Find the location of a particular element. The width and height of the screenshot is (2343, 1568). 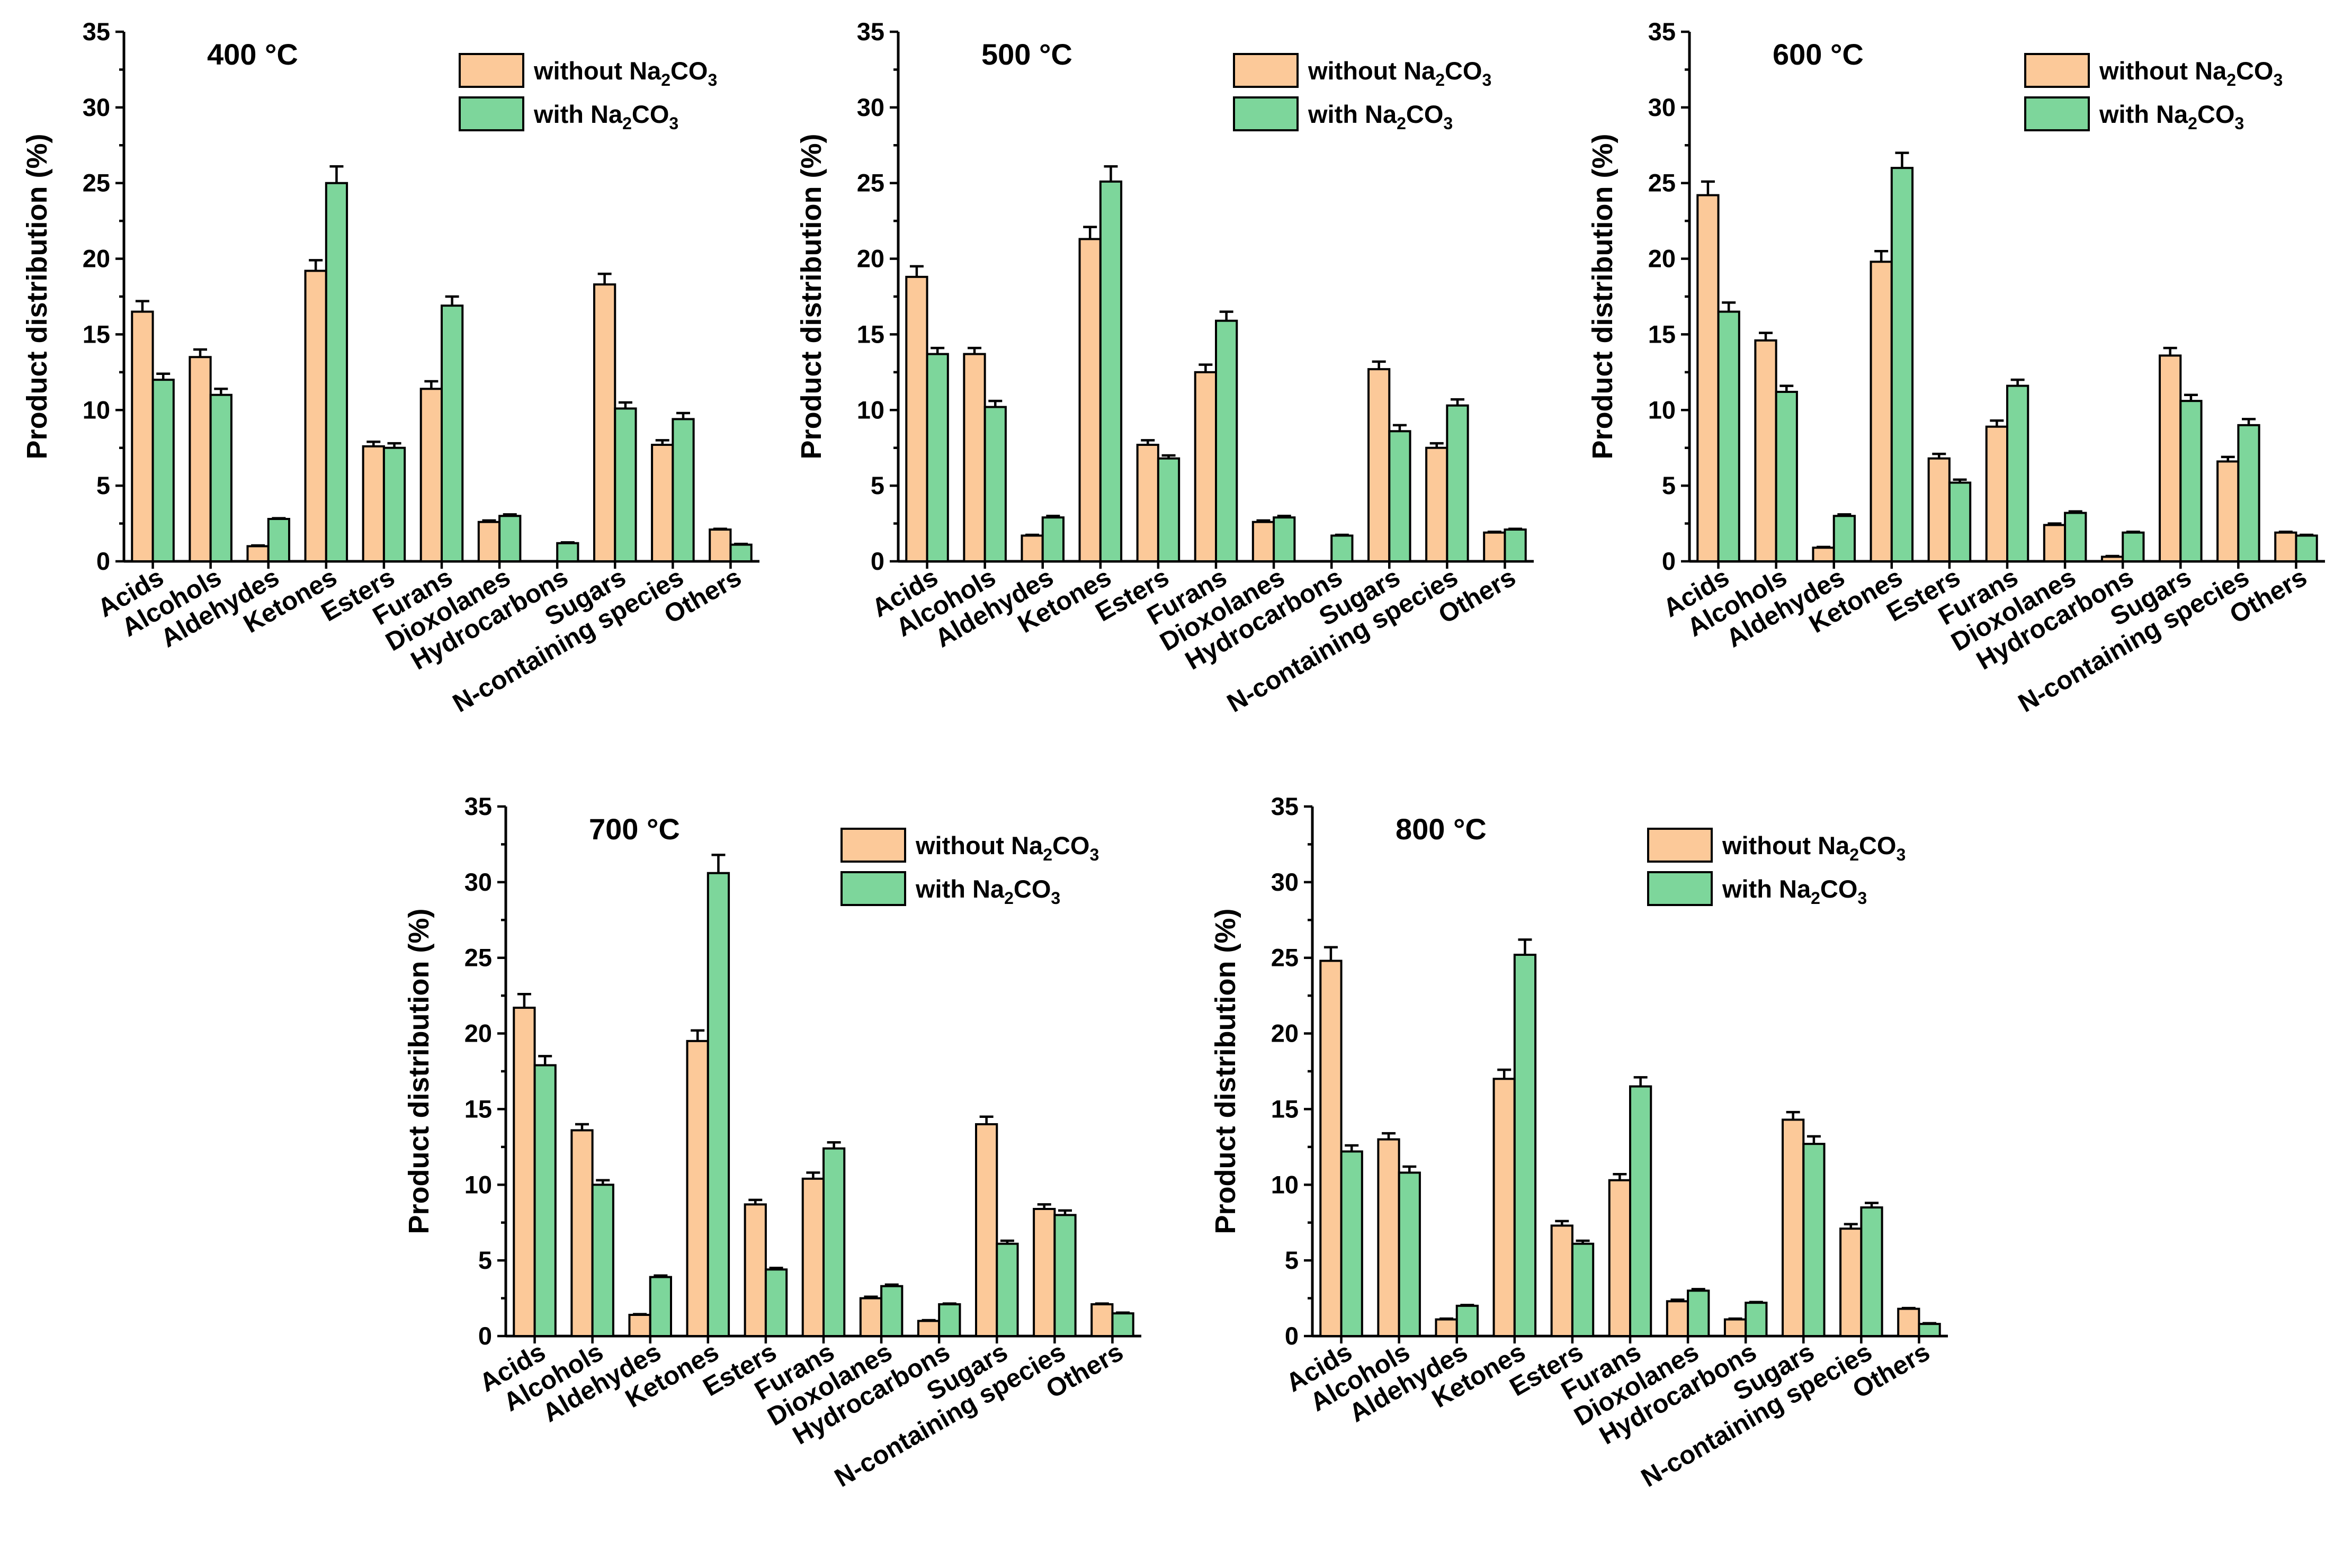

panel-title: 400 °C is located at coordinates (252, 54).